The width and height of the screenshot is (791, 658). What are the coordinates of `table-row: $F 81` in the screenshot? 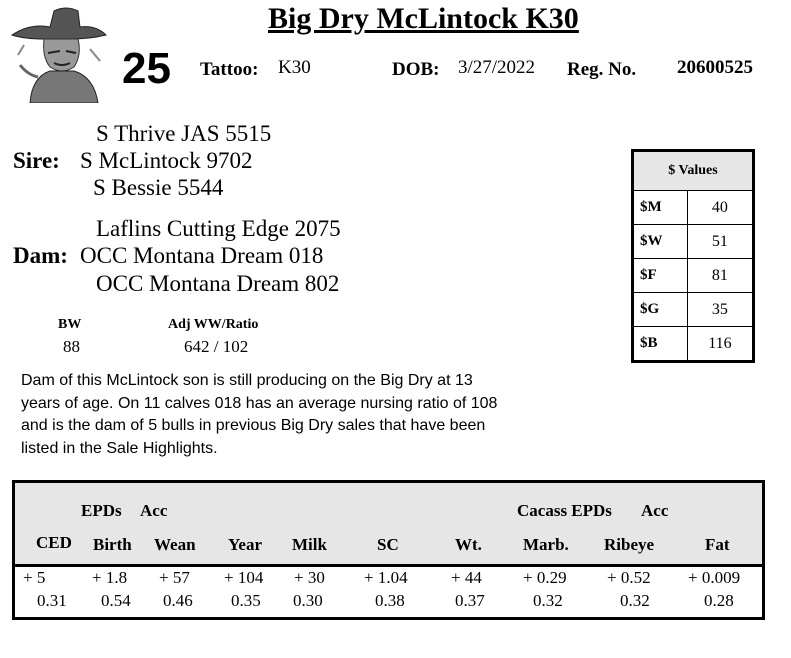 It's located at (693, 275).